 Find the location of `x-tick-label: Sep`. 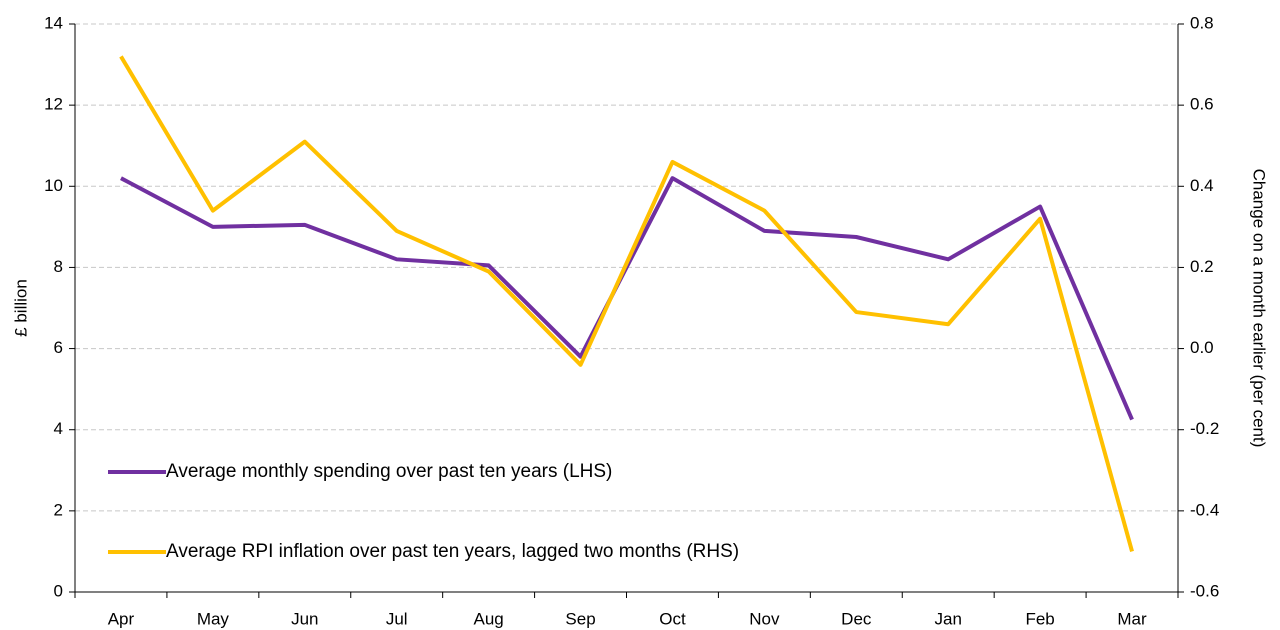

x-tick-label: Sep is located at coordinates (580, 618).